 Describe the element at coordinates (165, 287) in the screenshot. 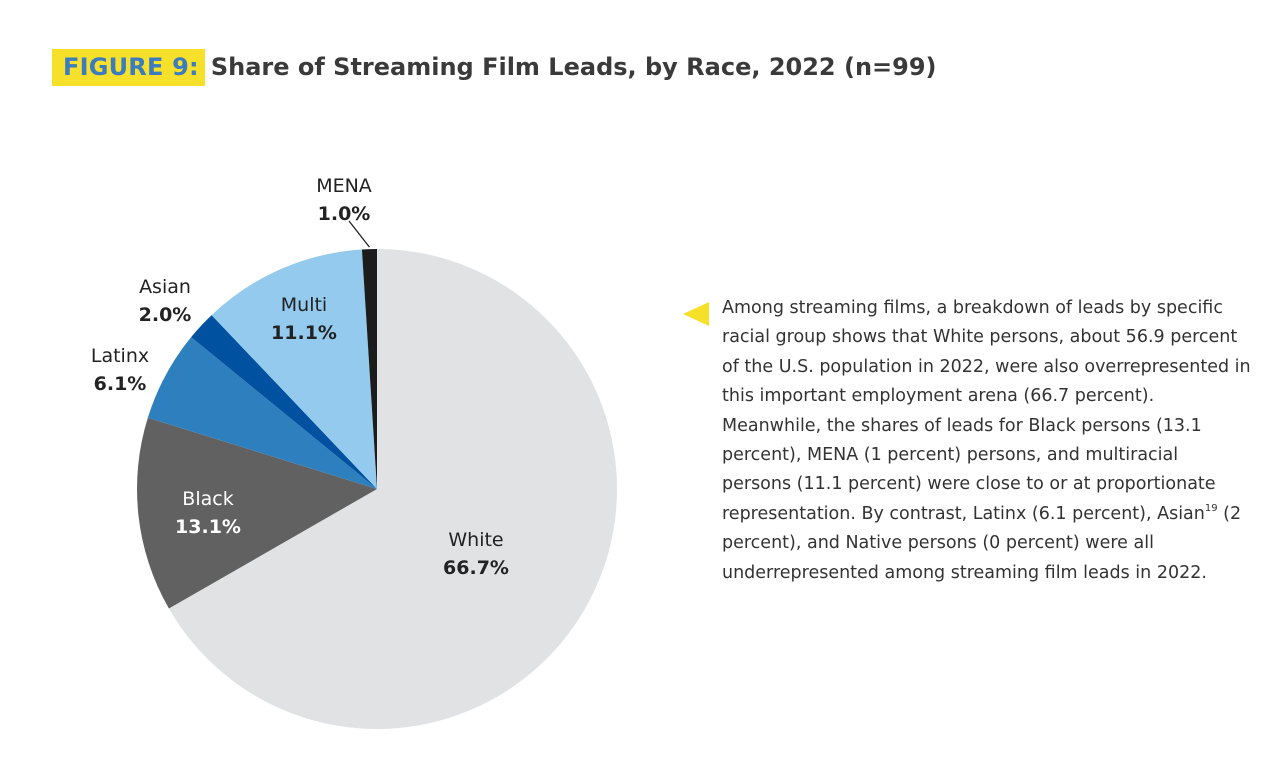

I see `slice-label-asian: Asian` at that location.